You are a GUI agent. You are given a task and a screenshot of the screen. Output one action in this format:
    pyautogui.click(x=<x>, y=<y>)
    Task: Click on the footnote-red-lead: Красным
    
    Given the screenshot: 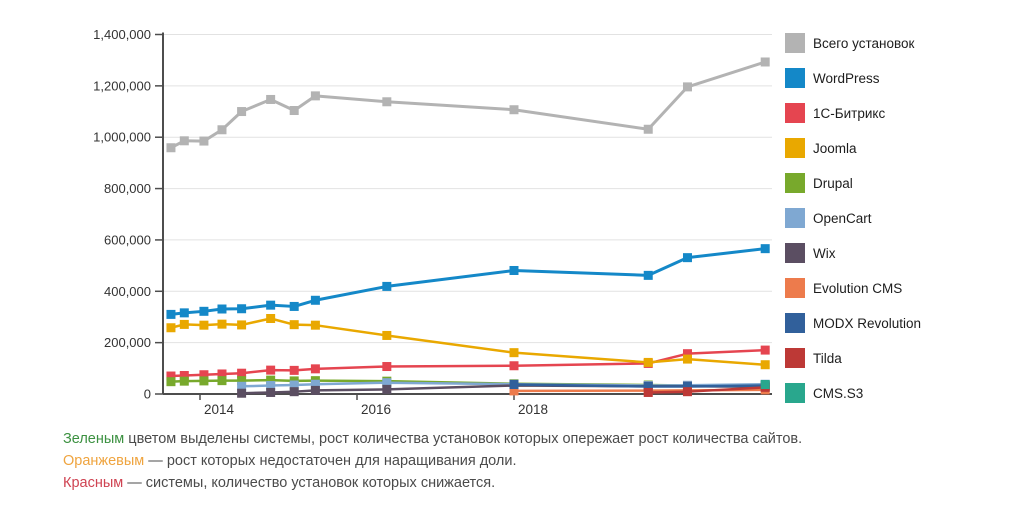 What is the action you would take?
    pyautogui.click(x=93, y=483)
    